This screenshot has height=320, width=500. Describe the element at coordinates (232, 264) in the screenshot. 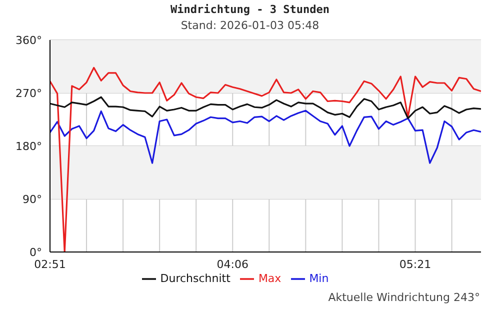

I see `x-tick-label: 04:06` at that location.